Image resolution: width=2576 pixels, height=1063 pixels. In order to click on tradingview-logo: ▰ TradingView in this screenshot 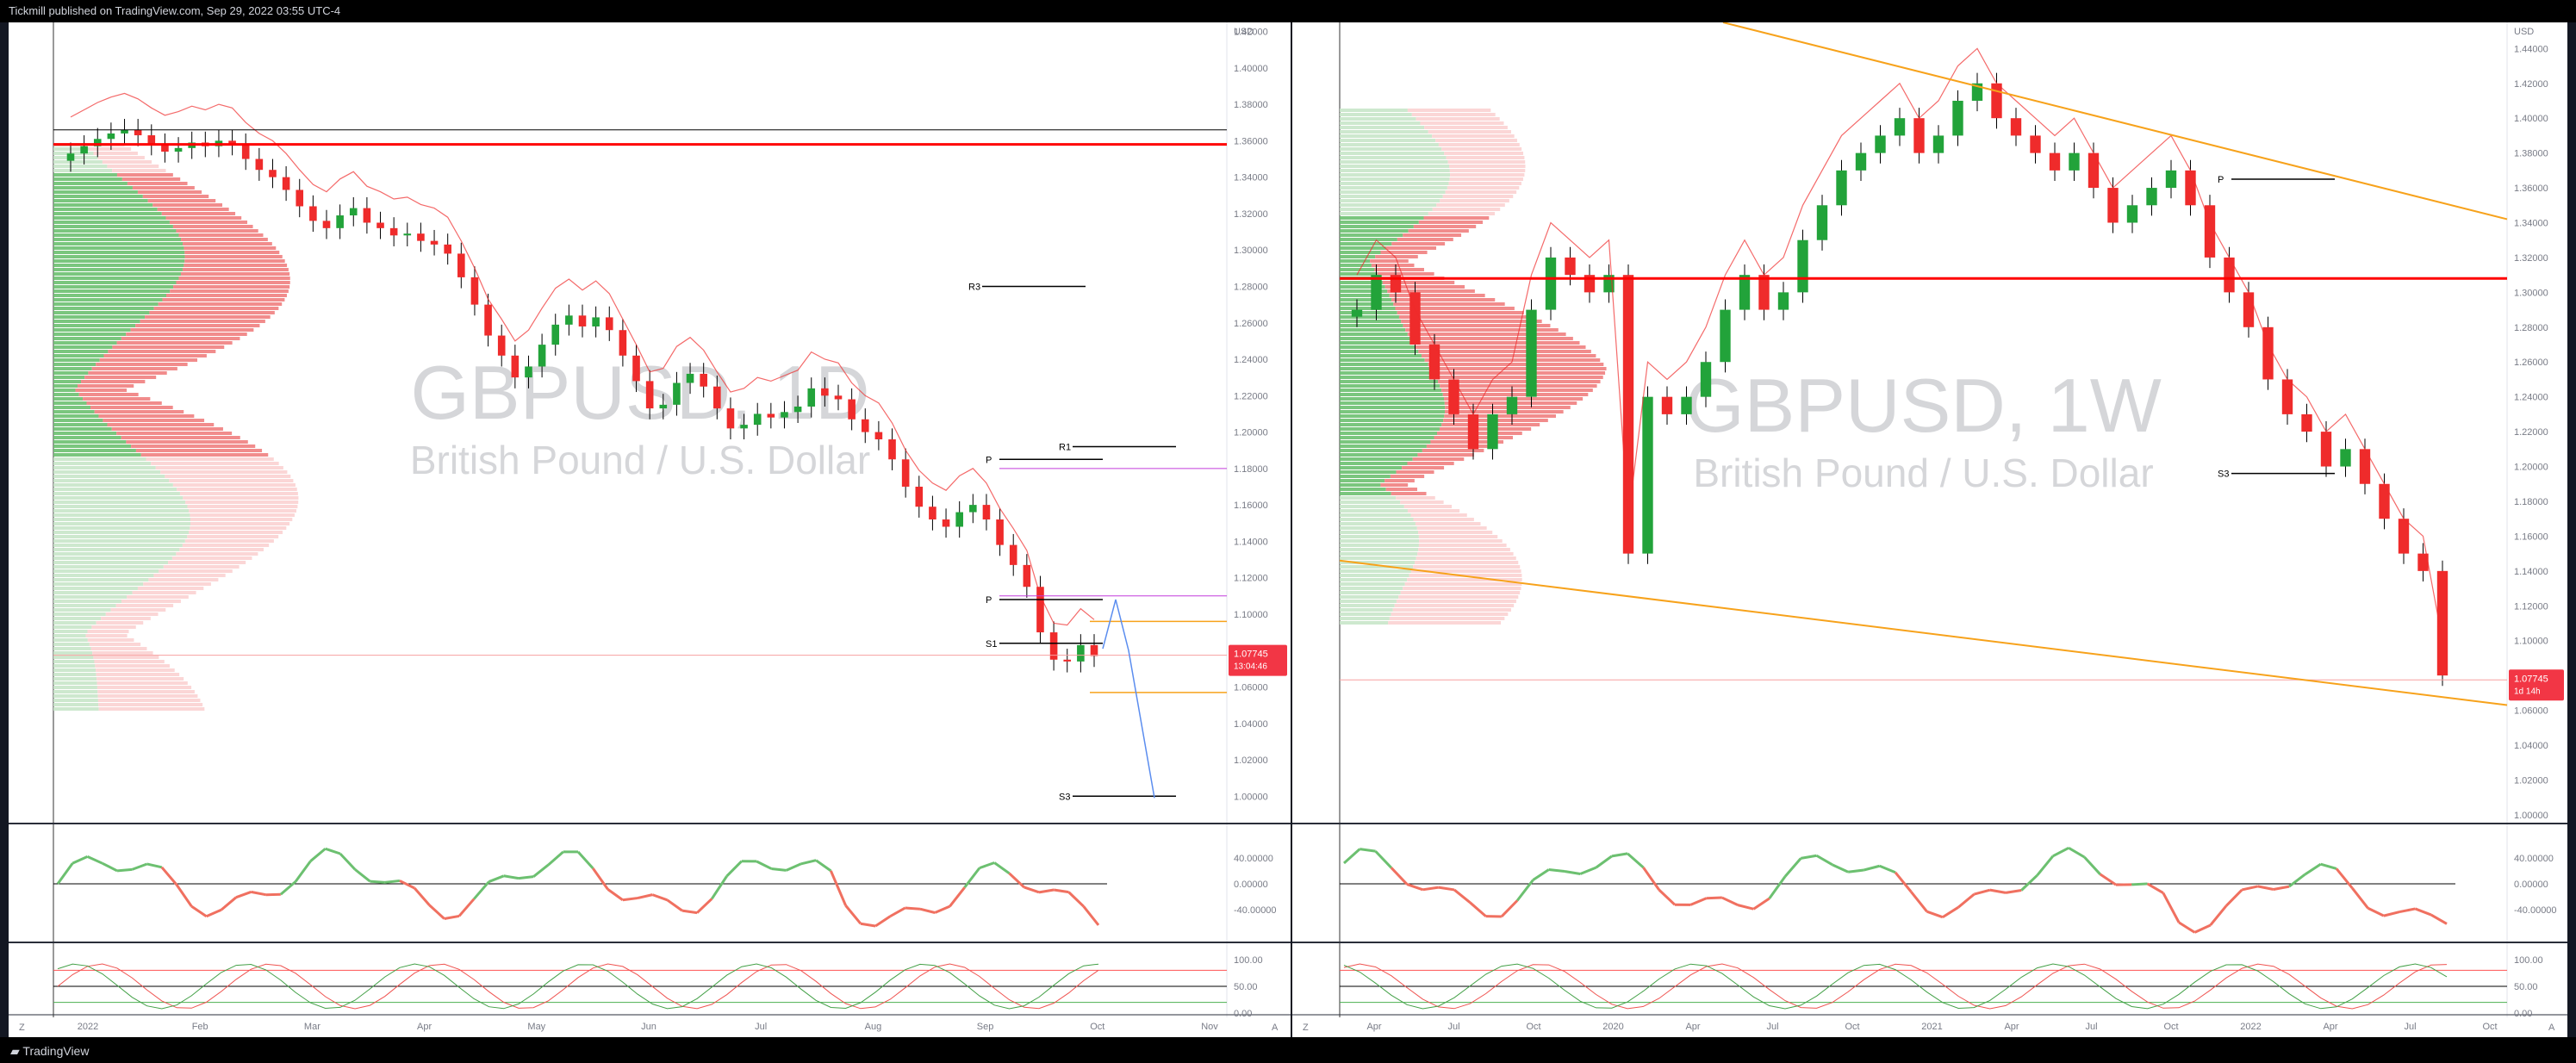, I will do `click(50, 1051)`.